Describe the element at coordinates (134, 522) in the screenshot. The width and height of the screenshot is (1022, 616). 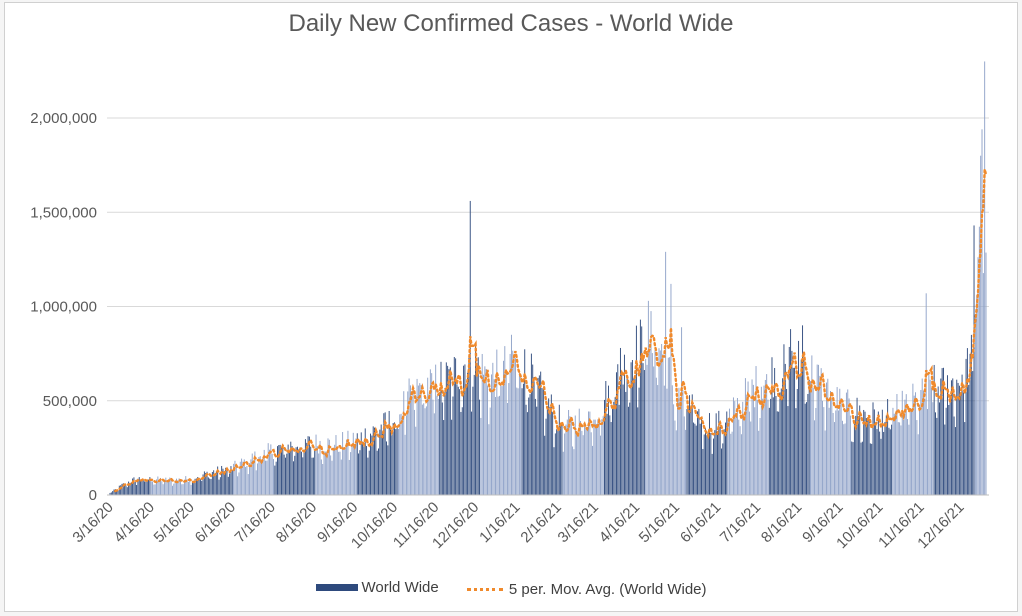
I see `x-tick-label: 4/16/20` at that location.